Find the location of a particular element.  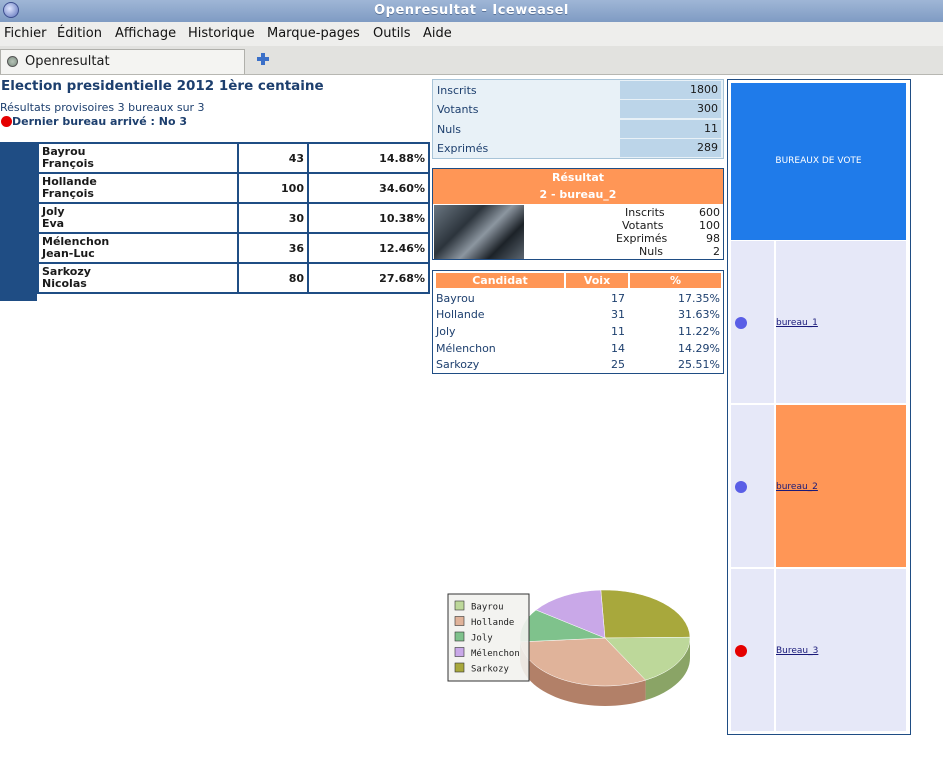

menu-marque-pages: Marque-pages is located at coordinates (313, 33).